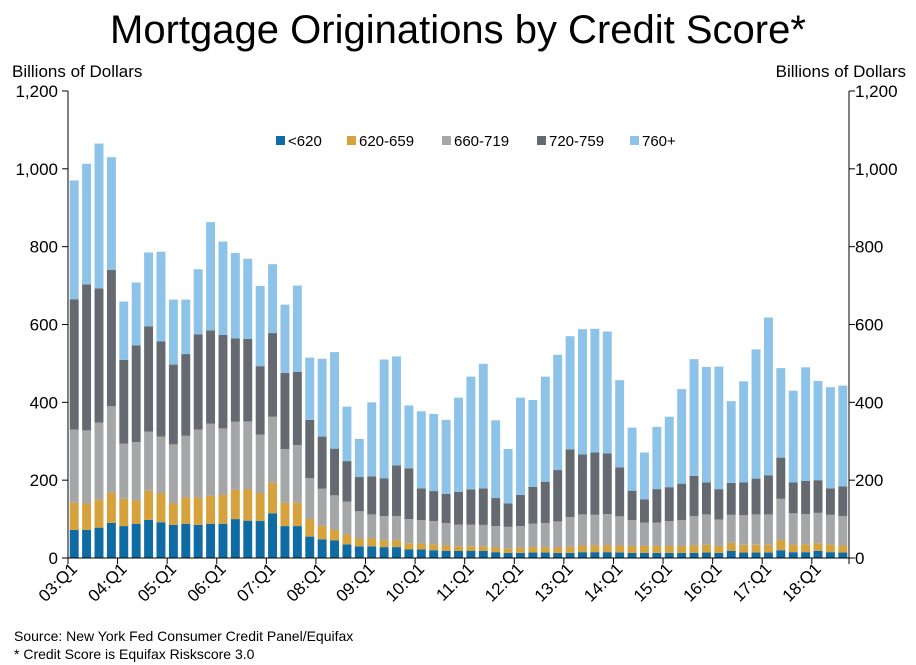  I want to click on bar-segment-05-Q1-s1, so click(173, 514).